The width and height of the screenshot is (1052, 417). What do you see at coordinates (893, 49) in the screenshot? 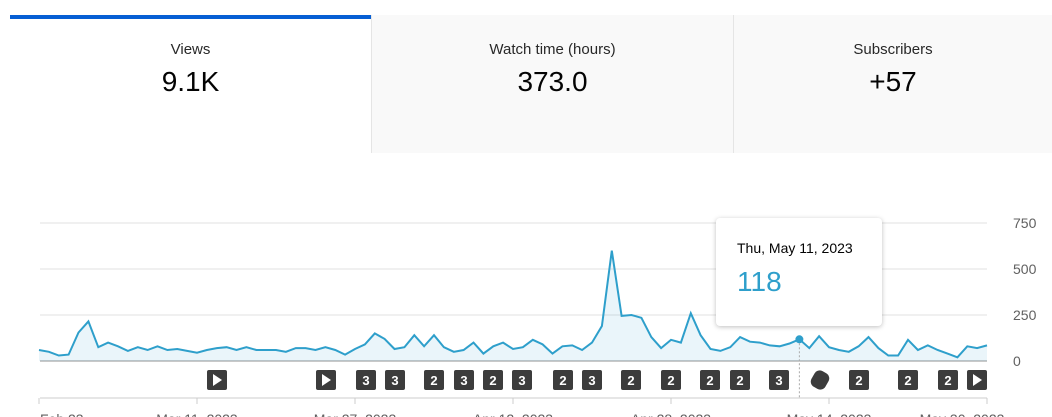
I see `tab-label: Subscribers` at bounding box center [893, 49].